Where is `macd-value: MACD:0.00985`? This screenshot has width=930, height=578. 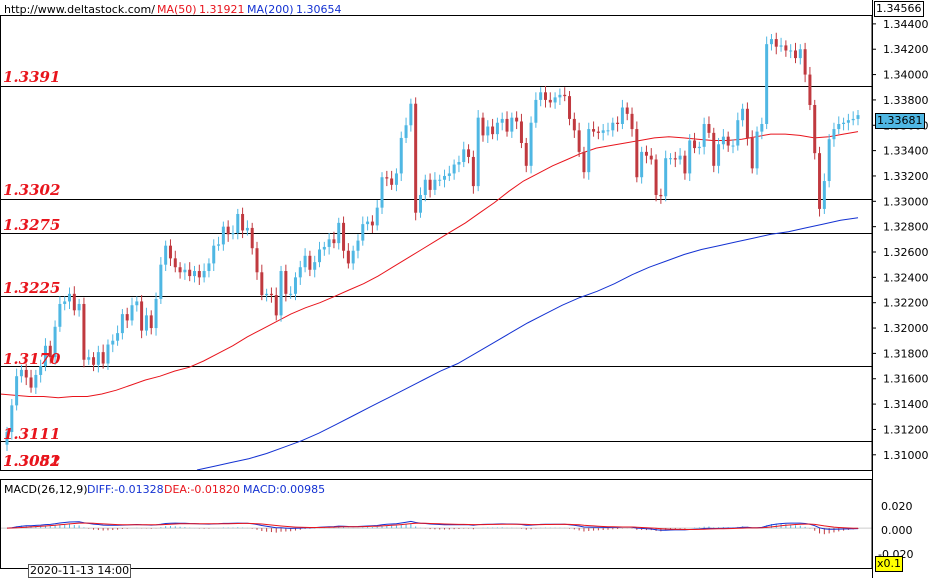
macd-value: MACD:0.00985 is located at coordinates (284, 489).